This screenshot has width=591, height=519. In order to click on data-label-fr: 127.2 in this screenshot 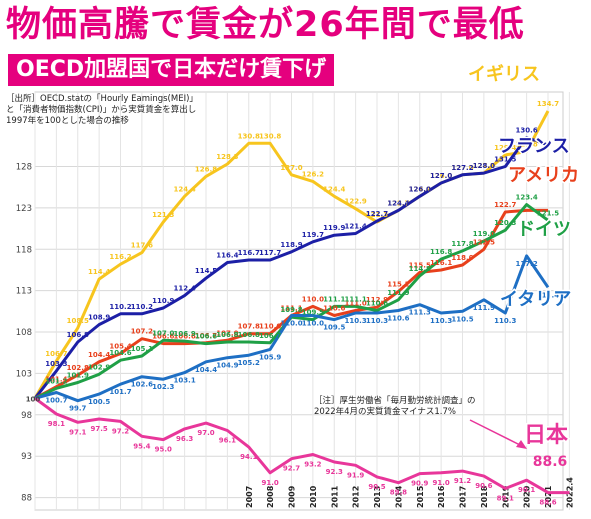, I will do `click(462, 168)`.